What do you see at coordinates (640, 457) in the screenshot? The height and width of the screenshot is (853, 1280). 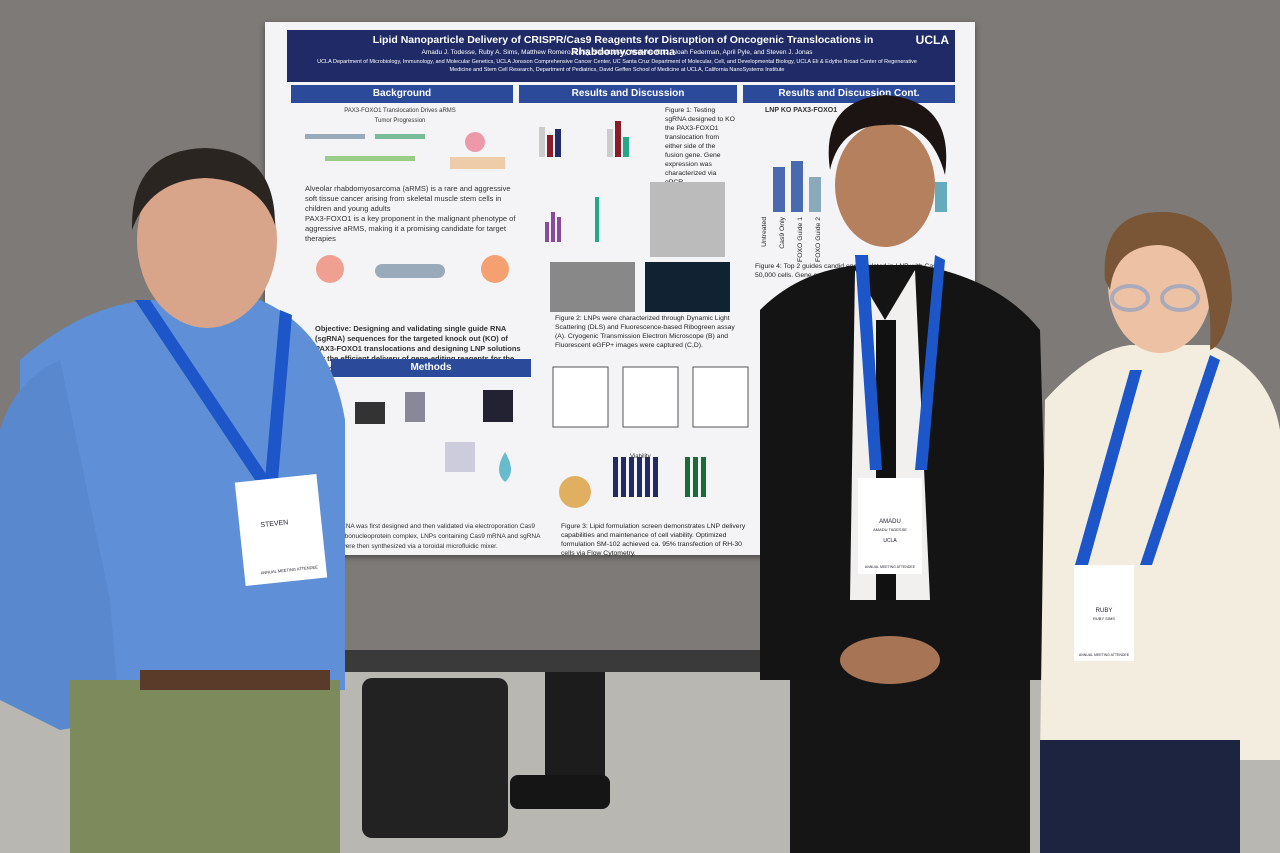 I see `label: Viability` at bounding box center [640, 457].